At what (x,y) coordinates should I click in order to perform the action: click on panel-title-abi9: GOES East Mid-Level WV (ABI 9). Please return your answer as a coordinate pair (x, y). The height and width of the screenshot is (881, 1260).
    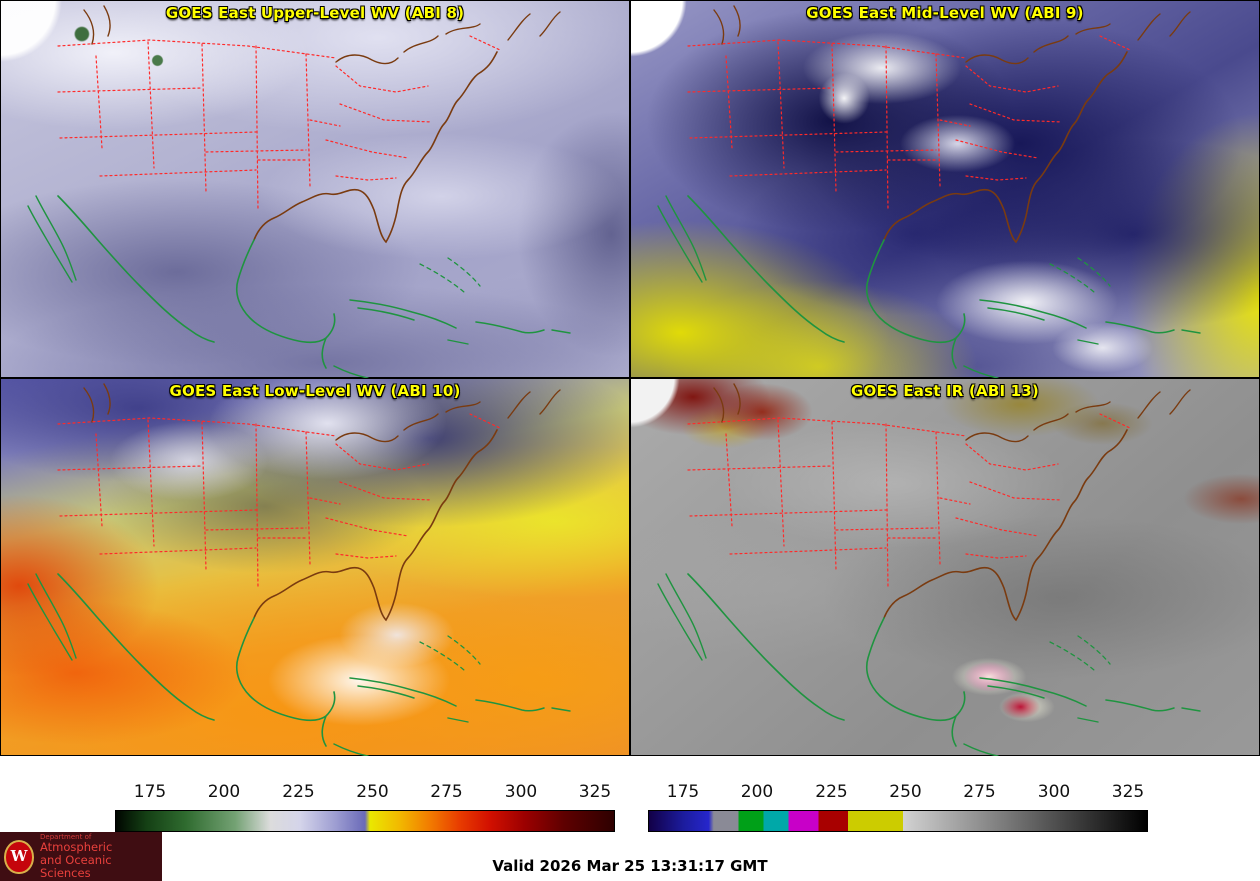
    Looking at the image, I should click on (945, 13).